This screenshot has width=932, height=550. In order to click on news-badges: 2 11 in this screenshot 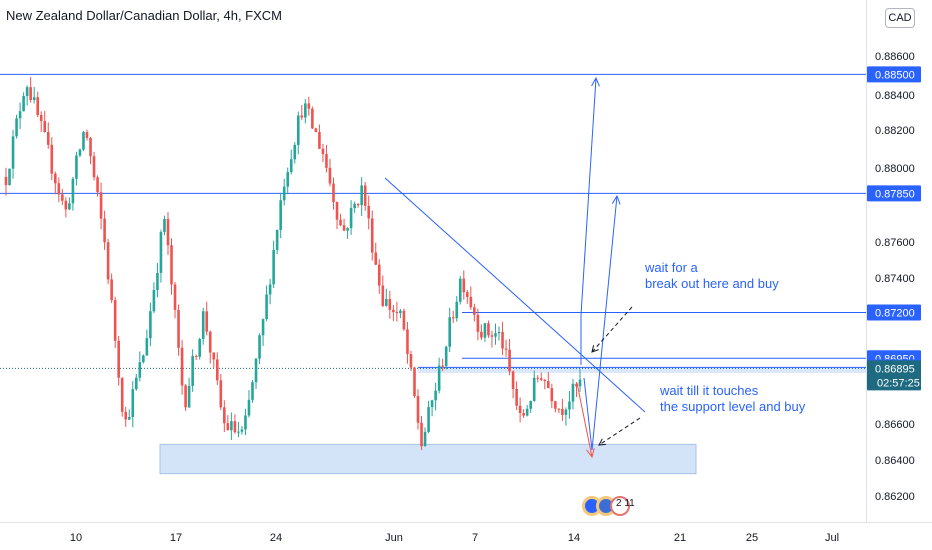, I will do `click(610, 508)`.